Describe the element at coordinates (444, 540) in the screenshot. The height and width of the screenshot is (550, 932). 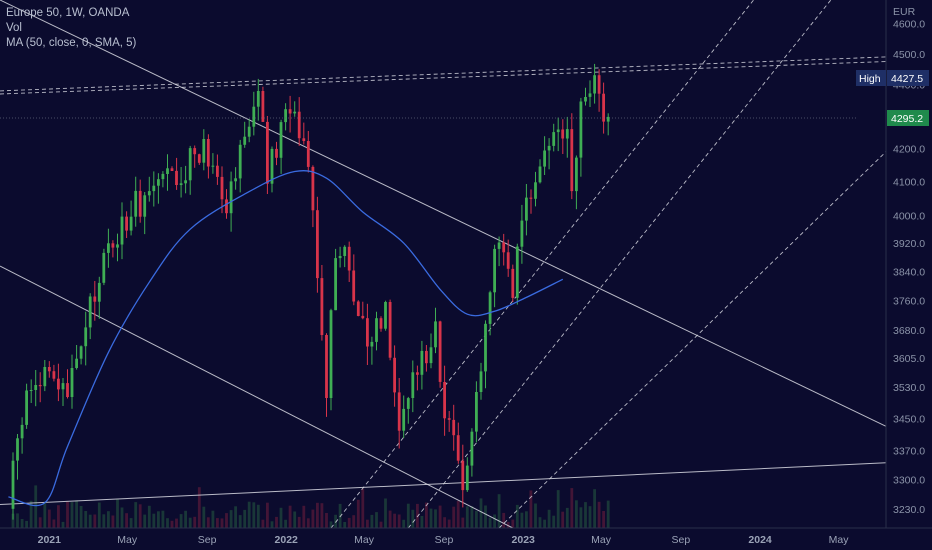
I see `x-axis-ticks: 2021 May Sep 2022 May Sep 2023 May Sep 2024 May` at that location.